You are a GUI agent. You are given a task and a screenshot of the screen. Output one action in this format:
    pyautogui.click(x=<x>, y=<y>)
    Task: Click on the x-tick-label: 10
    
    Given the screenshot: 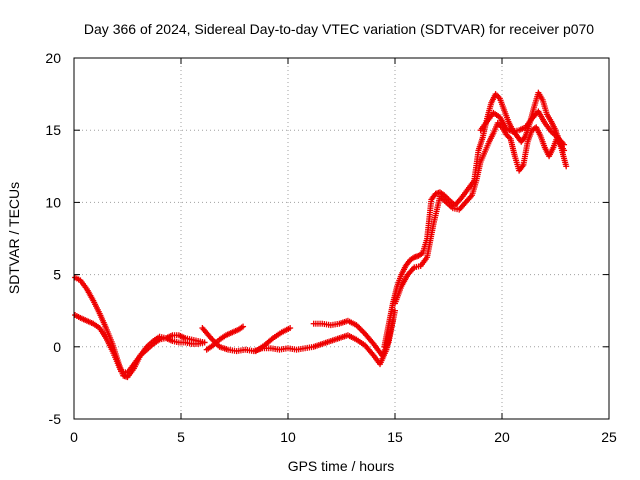 What is the action you would take?
    pyautogui.click(x=288, y=437)
    